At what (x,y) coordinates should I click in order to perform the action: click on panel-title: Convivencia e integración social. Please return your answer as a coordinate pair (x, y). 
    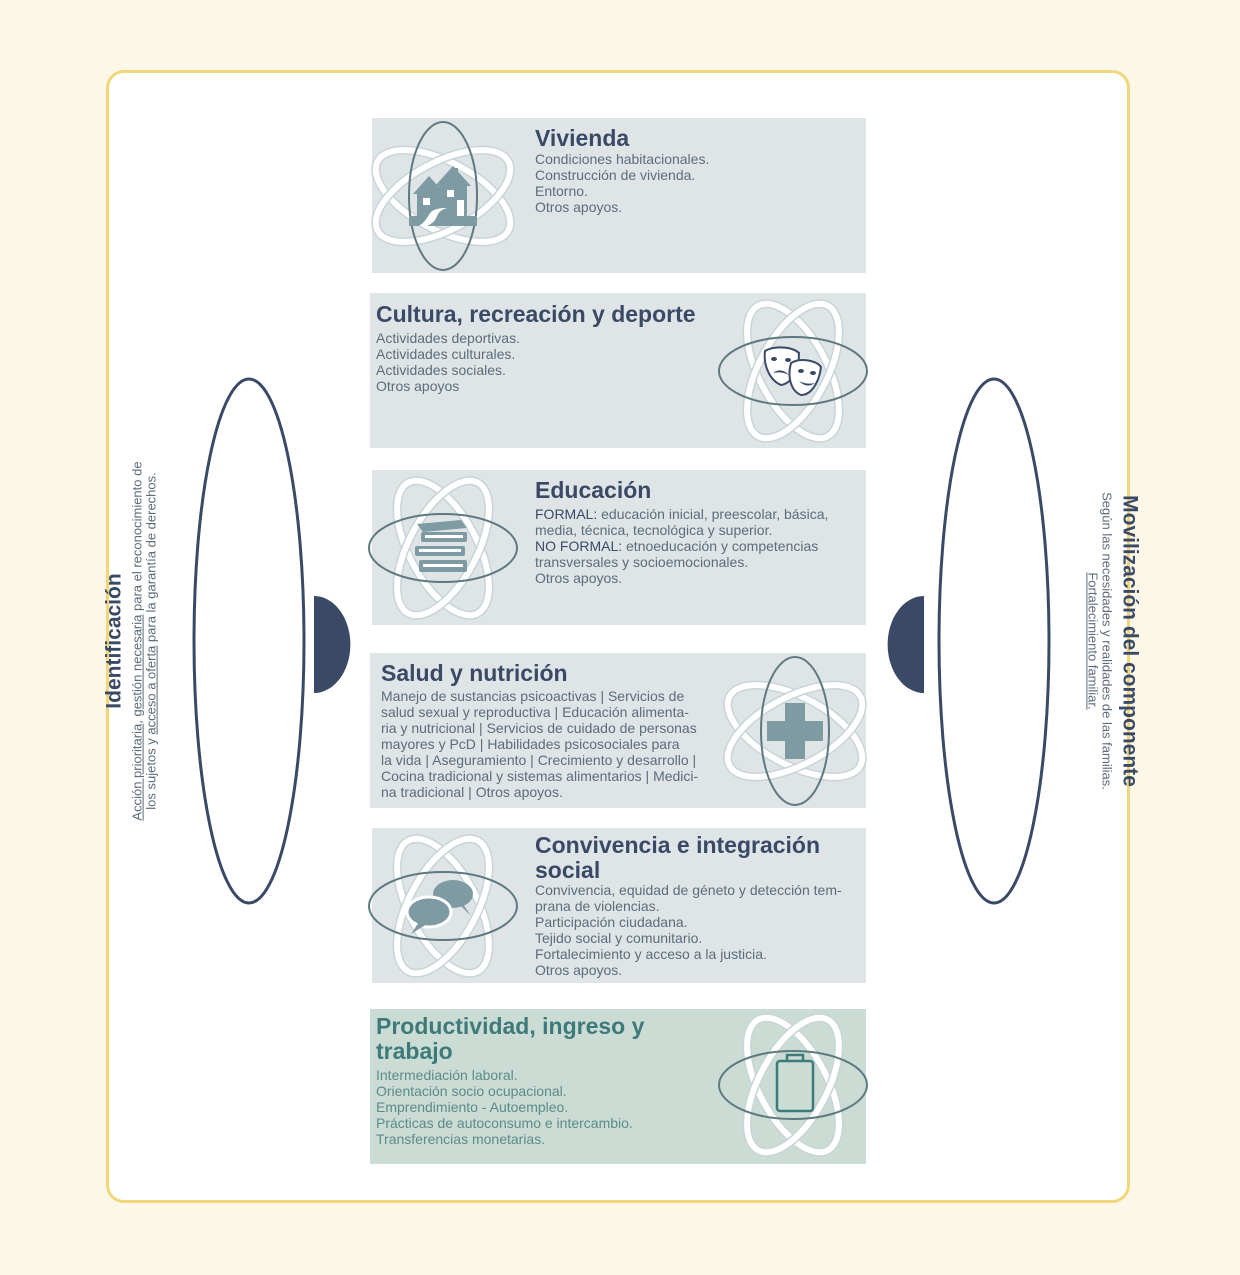
    Looking at the image, I should click on (677, 858).